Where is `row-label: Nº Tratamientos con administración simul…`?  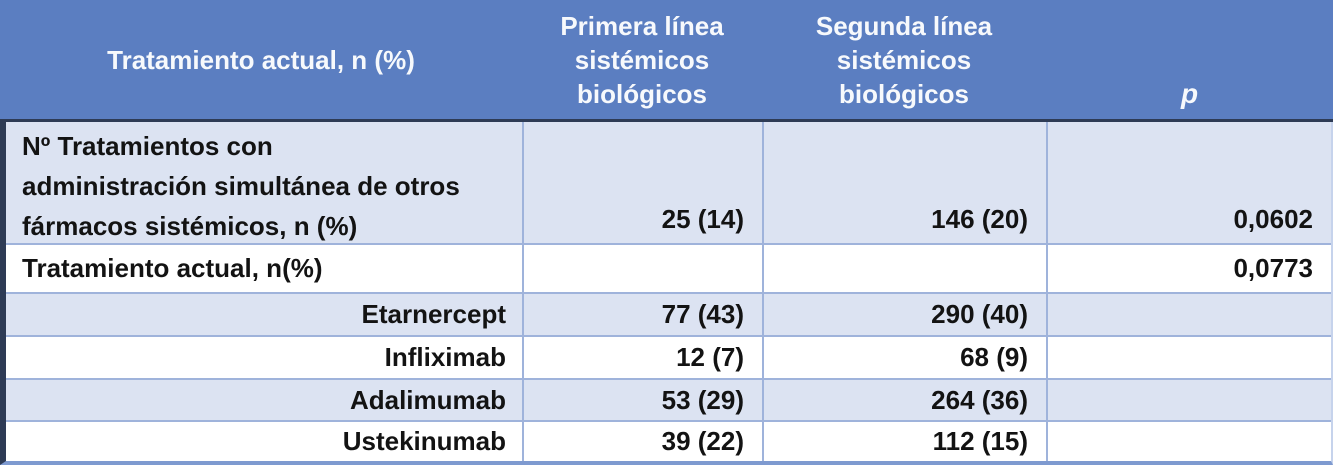 row-label: Nº Tratamientos con administración simul… is located at coordinates (264, 182).